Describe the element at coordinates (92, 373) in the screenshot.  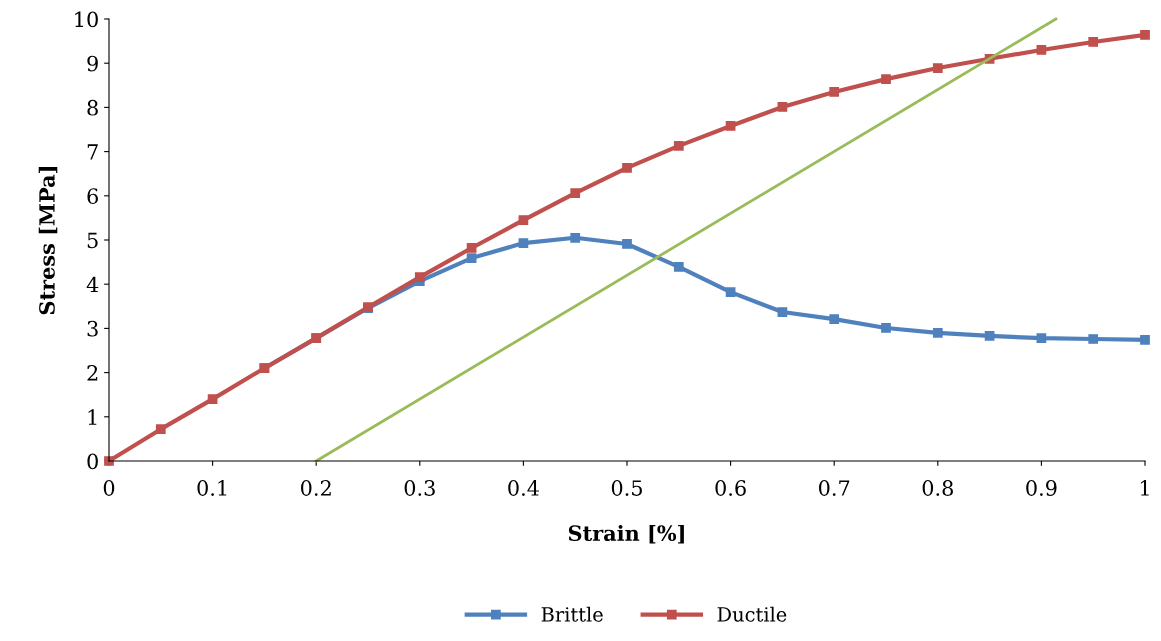
I see `y-tick-label: 2` at that location.